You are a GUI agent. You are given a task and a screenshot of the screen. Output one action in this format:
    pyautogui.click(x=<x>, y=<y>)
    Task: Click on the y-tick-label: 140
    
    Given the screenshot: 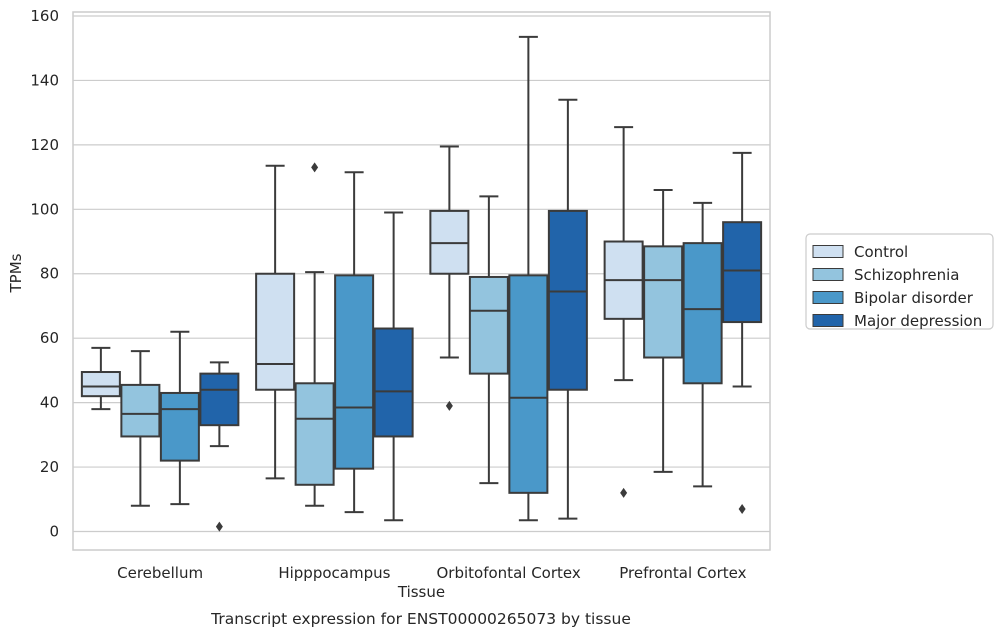 What is the action you would take?
    pyautogui.click(x=44, y=80)
    